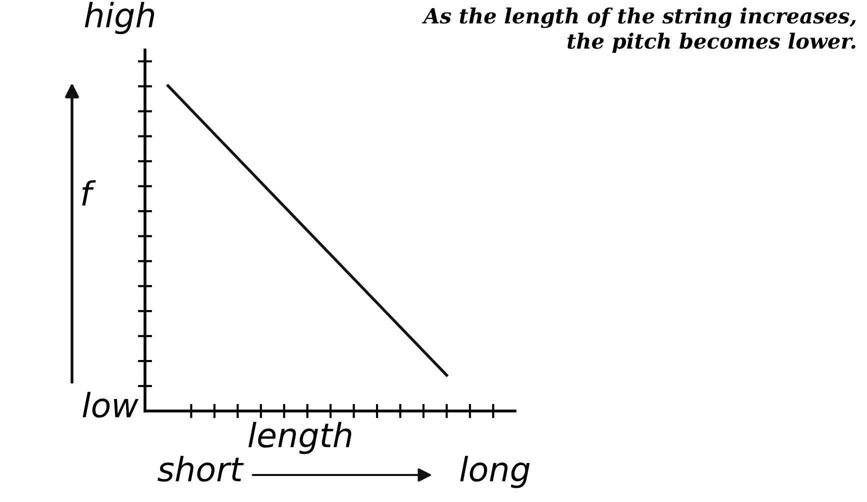 The height and width of the screenshot is (502, 867). What do you see at coordinates (89, 193) in the screenshot?
I see `y-axis-title: f` at bounding box center [89, 193].